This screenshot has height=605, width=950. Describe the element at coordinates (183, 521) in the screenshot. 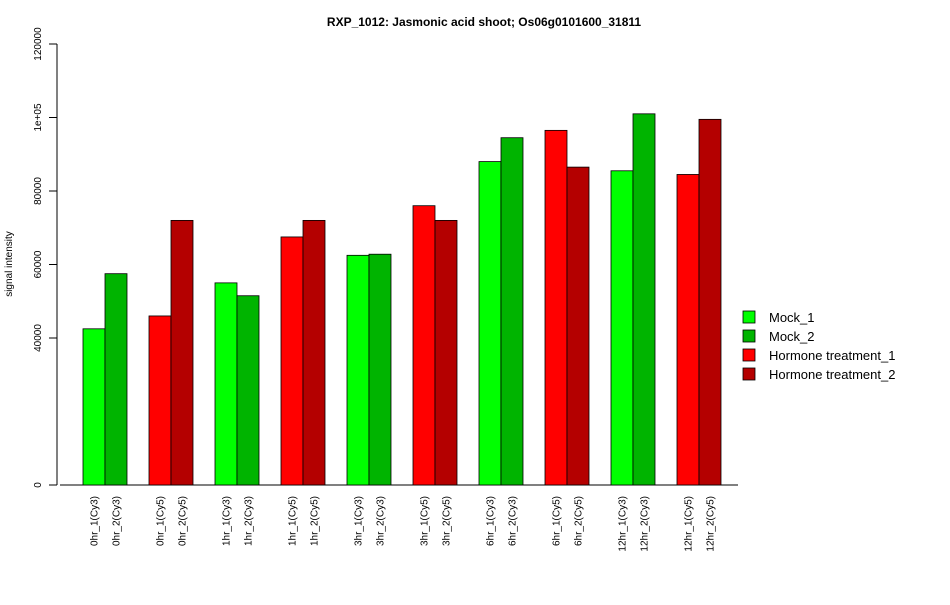

I see `x-tick-label: 0hr_2(Cy5)` at that location.